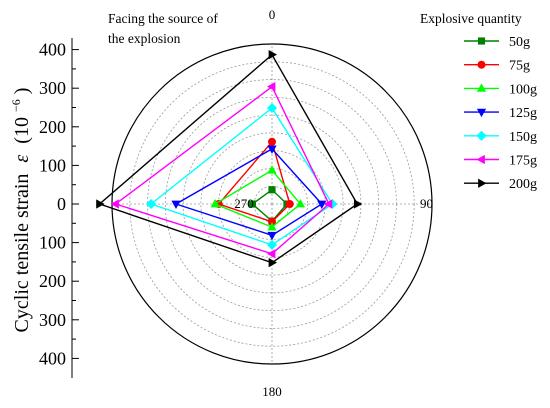  Describe the element at coordinates (22, 130) in the screenshot. I see `y-axis-title-unit: (10` at that location.